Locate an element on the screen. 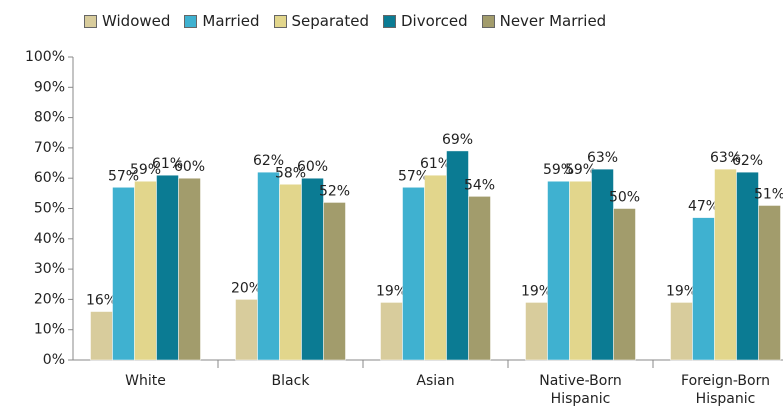  value-label: 51% is located at coordinates (768, 194).